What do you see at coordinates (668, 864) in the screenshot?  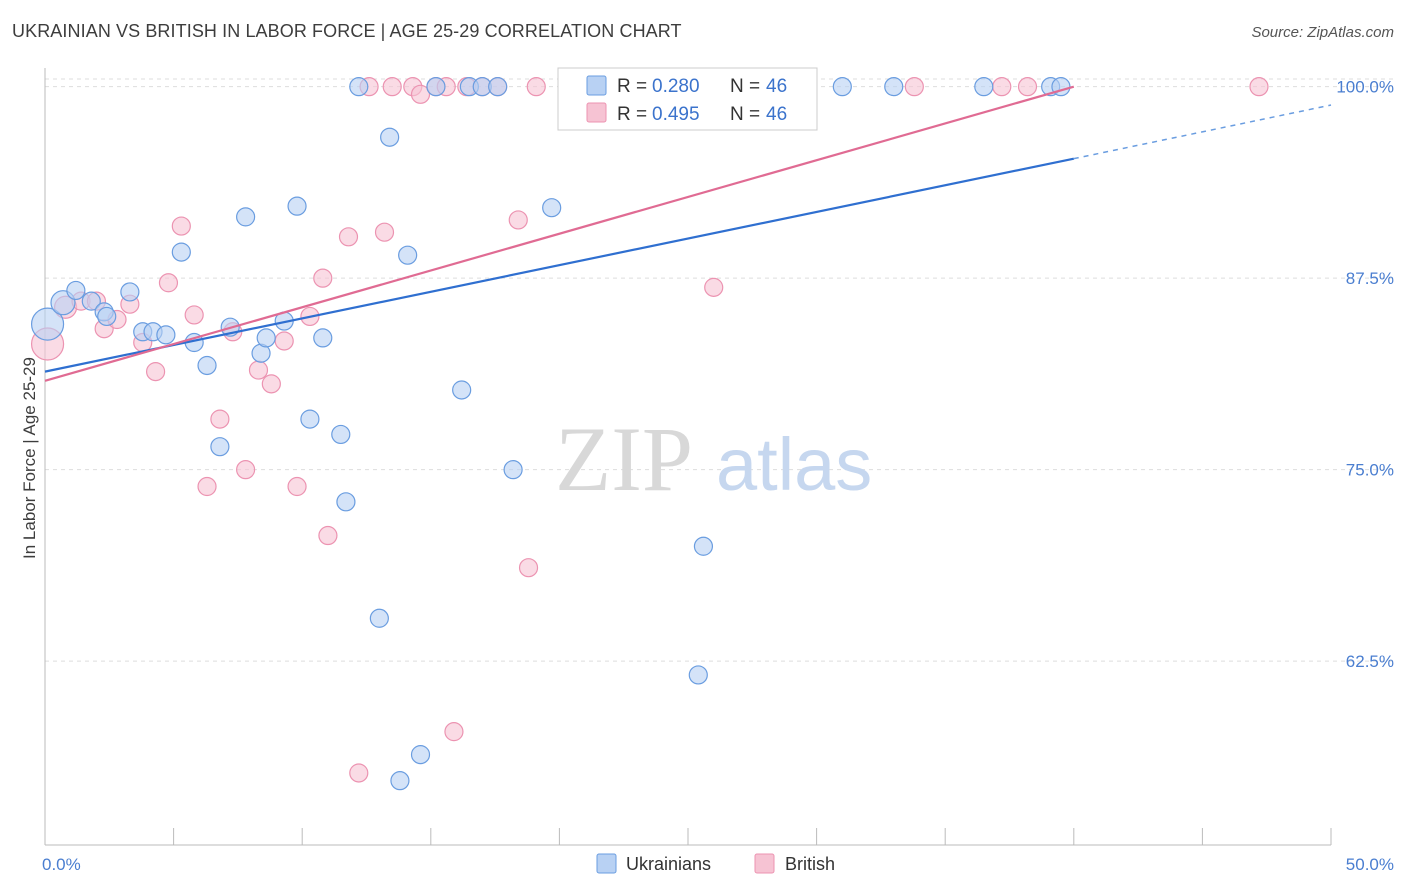 I see `bottom-legend-label-ukrainians: Ukrainians` at bounding box center [668, 864].